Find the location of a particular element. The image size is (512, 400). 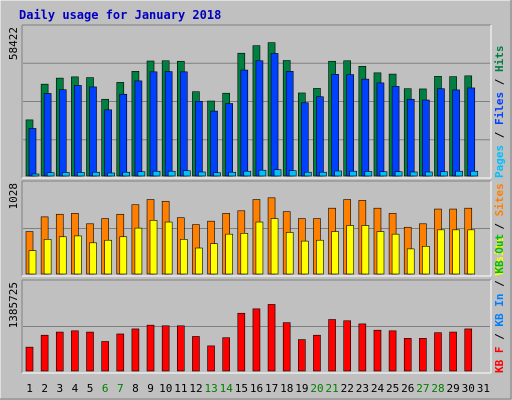

right-legend-hits-files-pages: Pages / Files / Hits is located at coordinates (499, 112).